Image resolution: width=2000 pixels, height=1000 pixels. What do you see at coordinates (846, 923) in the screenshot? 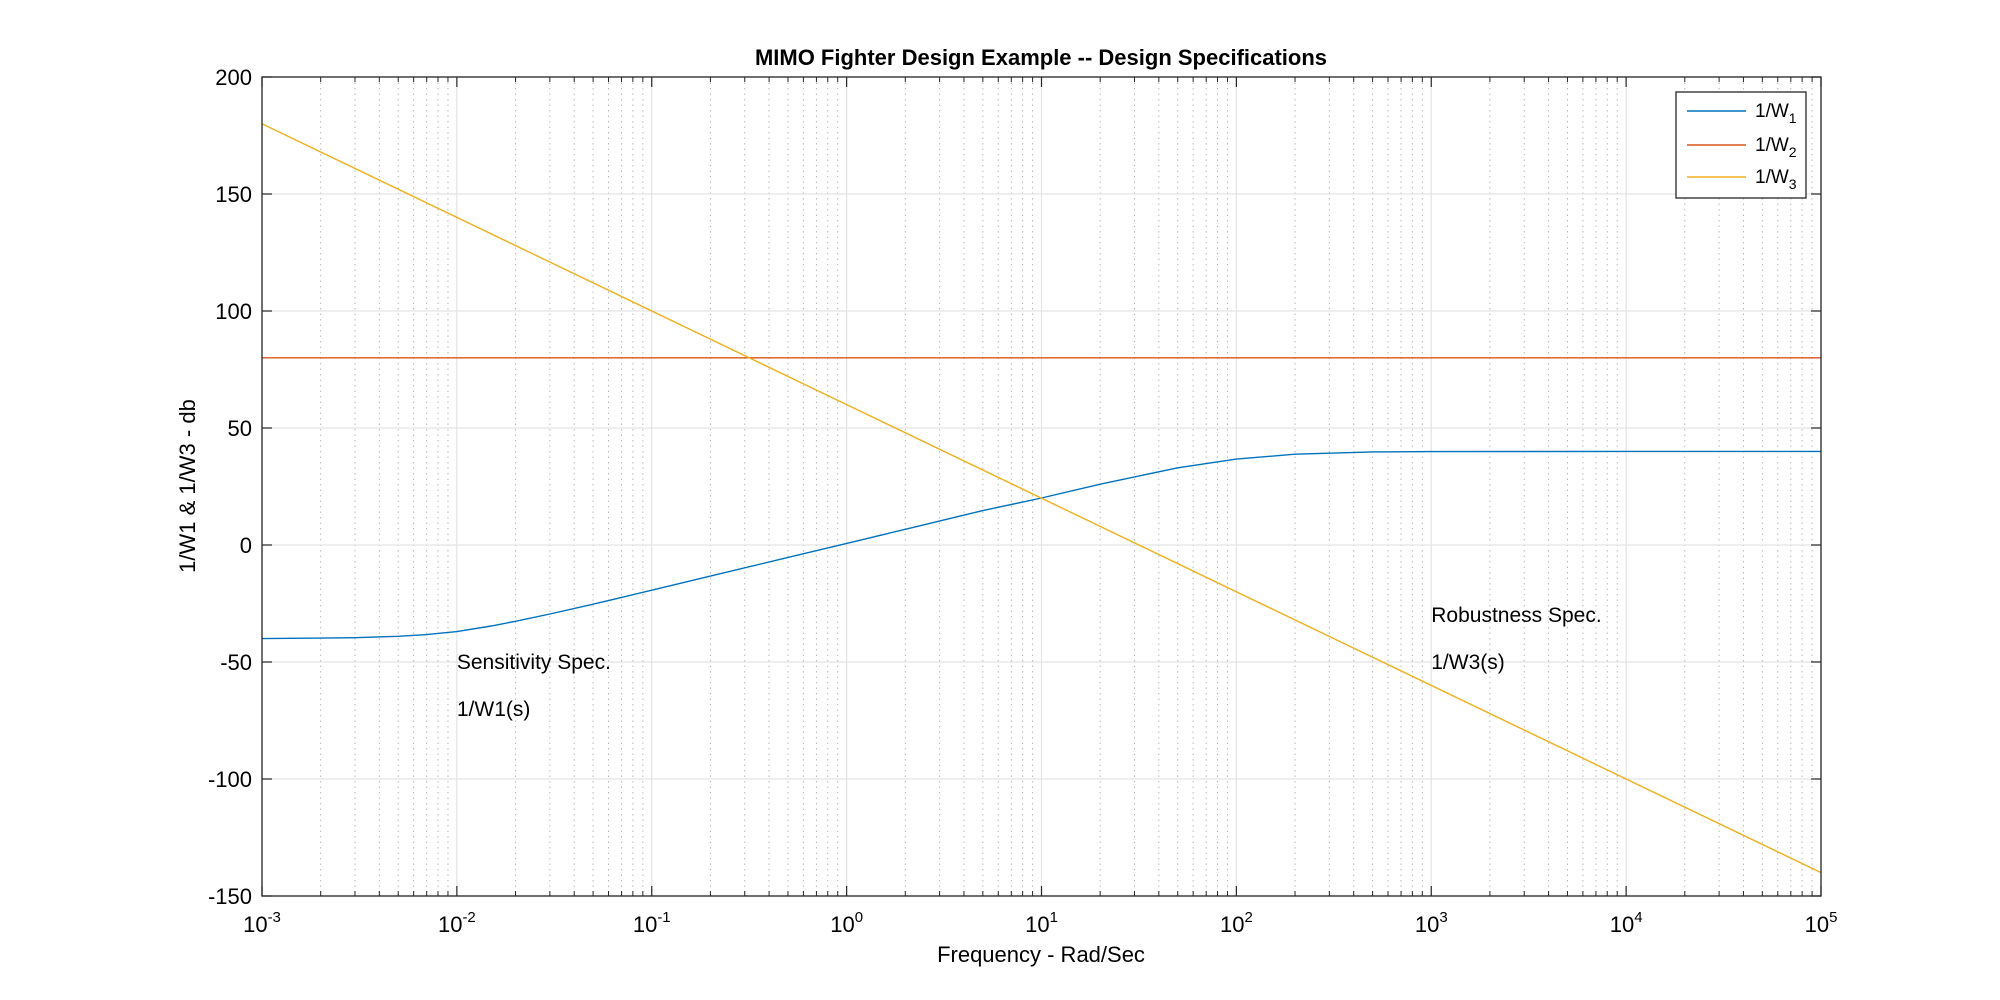
I see `x-tick-label: 10⁰` at bounding box center [846, 923].